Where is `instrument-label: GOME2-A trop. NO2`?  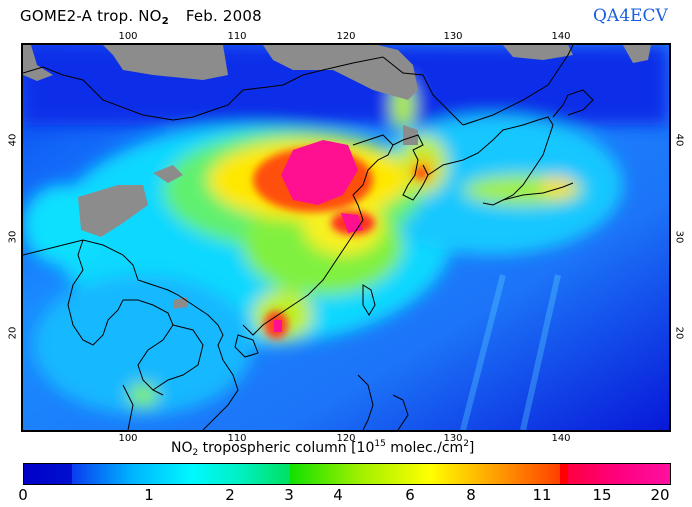 instrument-label: GOME2-A trop. NO2 is located at coordinates (94, 17).